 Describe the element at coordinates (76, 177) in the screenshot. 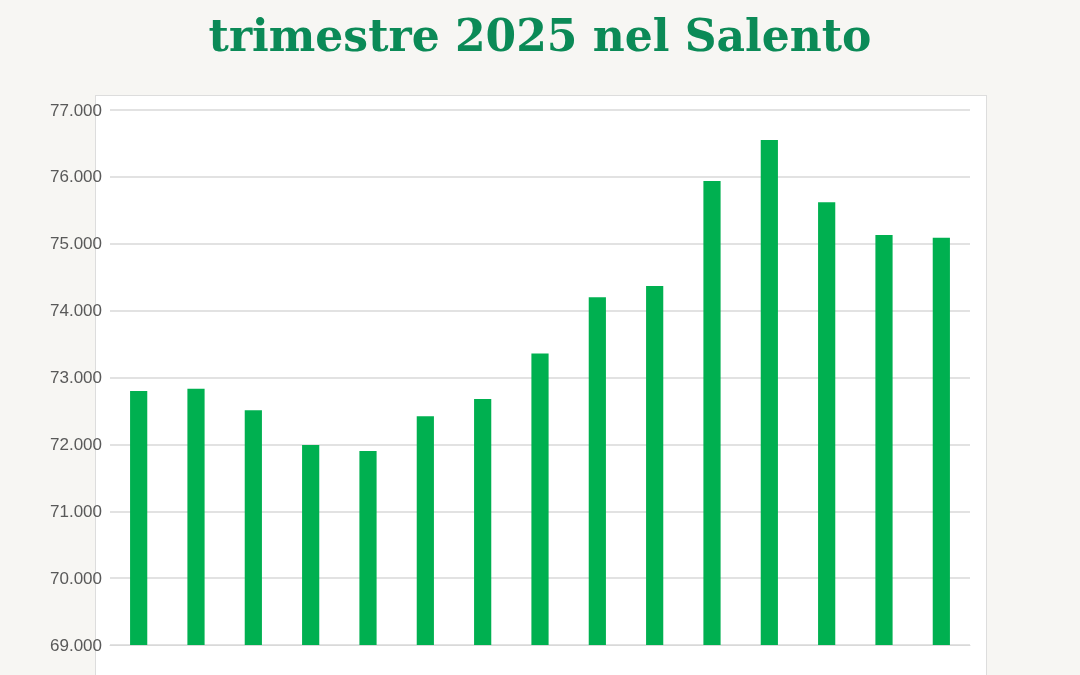

I see `y-tick-label: 76.000` at that location.